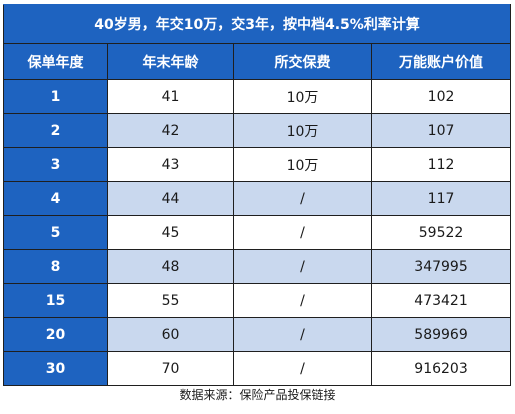  I want to click on account-value-cell: 107, so click(441, 130).